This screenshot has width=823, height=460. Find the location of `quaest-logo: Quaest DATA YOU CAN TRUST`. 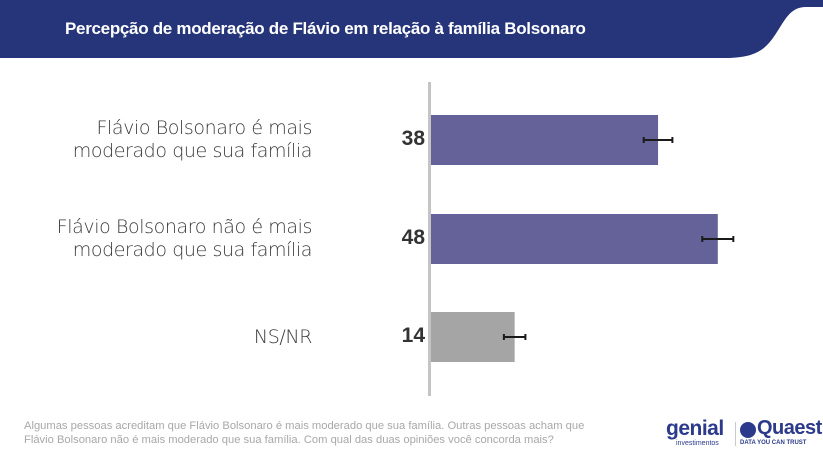

quaest-logo: Quaest DATA YOU CAN TRUST is located at coordinates (781, 432).